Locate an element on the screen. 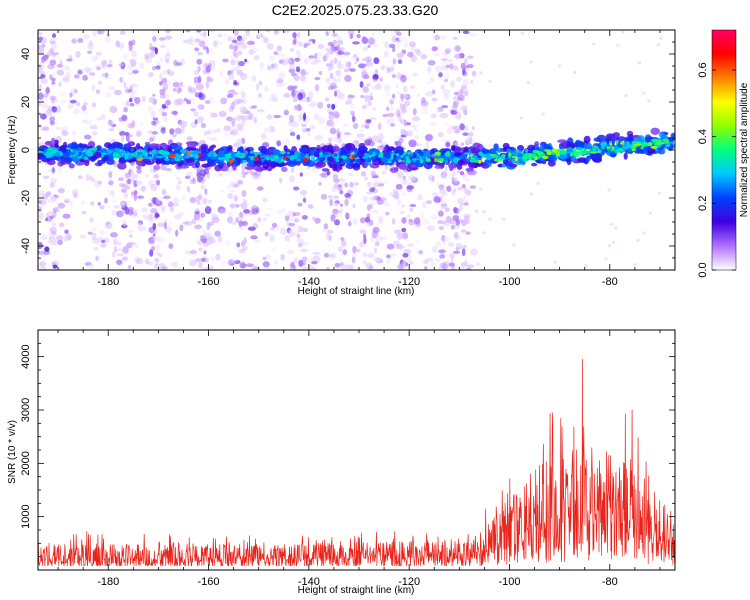 This screenshot has width=750, height=600. y-tick-label: 4000 is located at coordinates (26, 356).